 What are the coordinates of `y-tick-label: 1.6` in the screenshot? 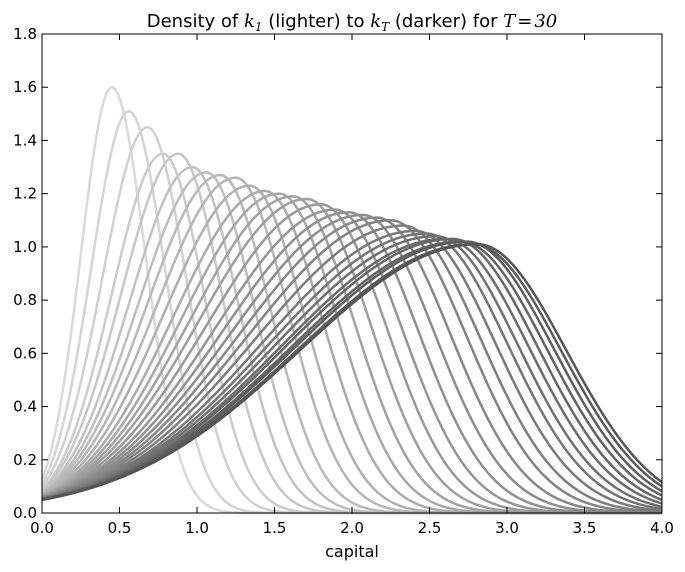 It's located at (25, 87).